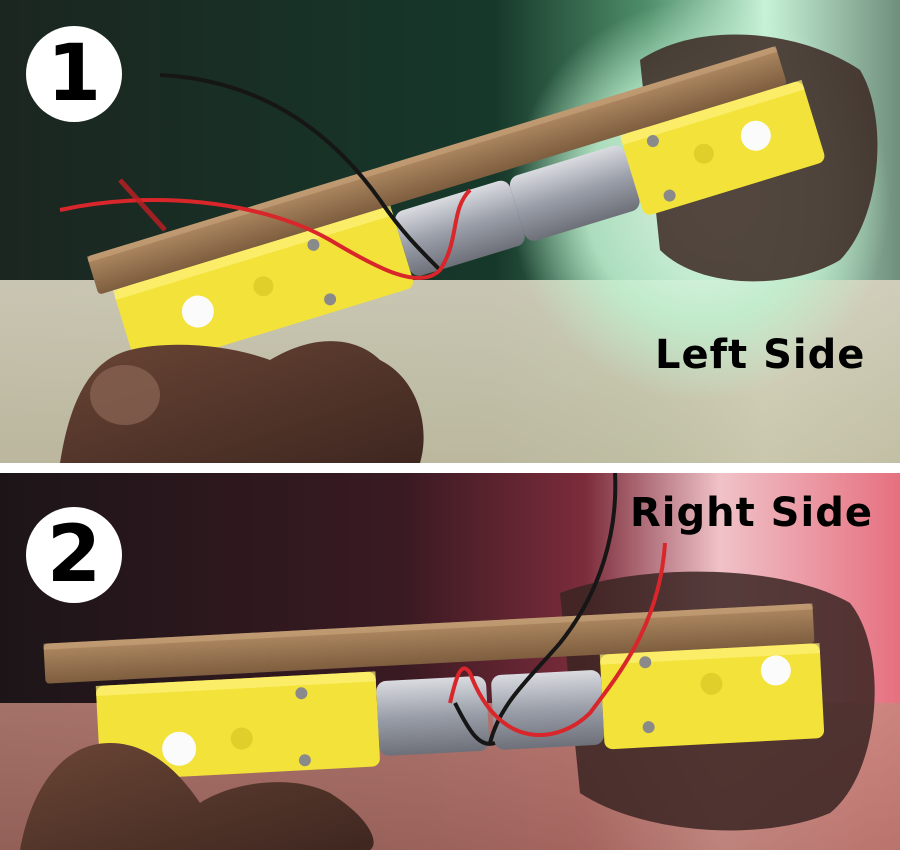 The width and height of the screenshot is (900, 850). What do you see at coordinates (760, 355) in the screenshot?
I see `left-side-label: Left Side` at bounding box center [760, 355].